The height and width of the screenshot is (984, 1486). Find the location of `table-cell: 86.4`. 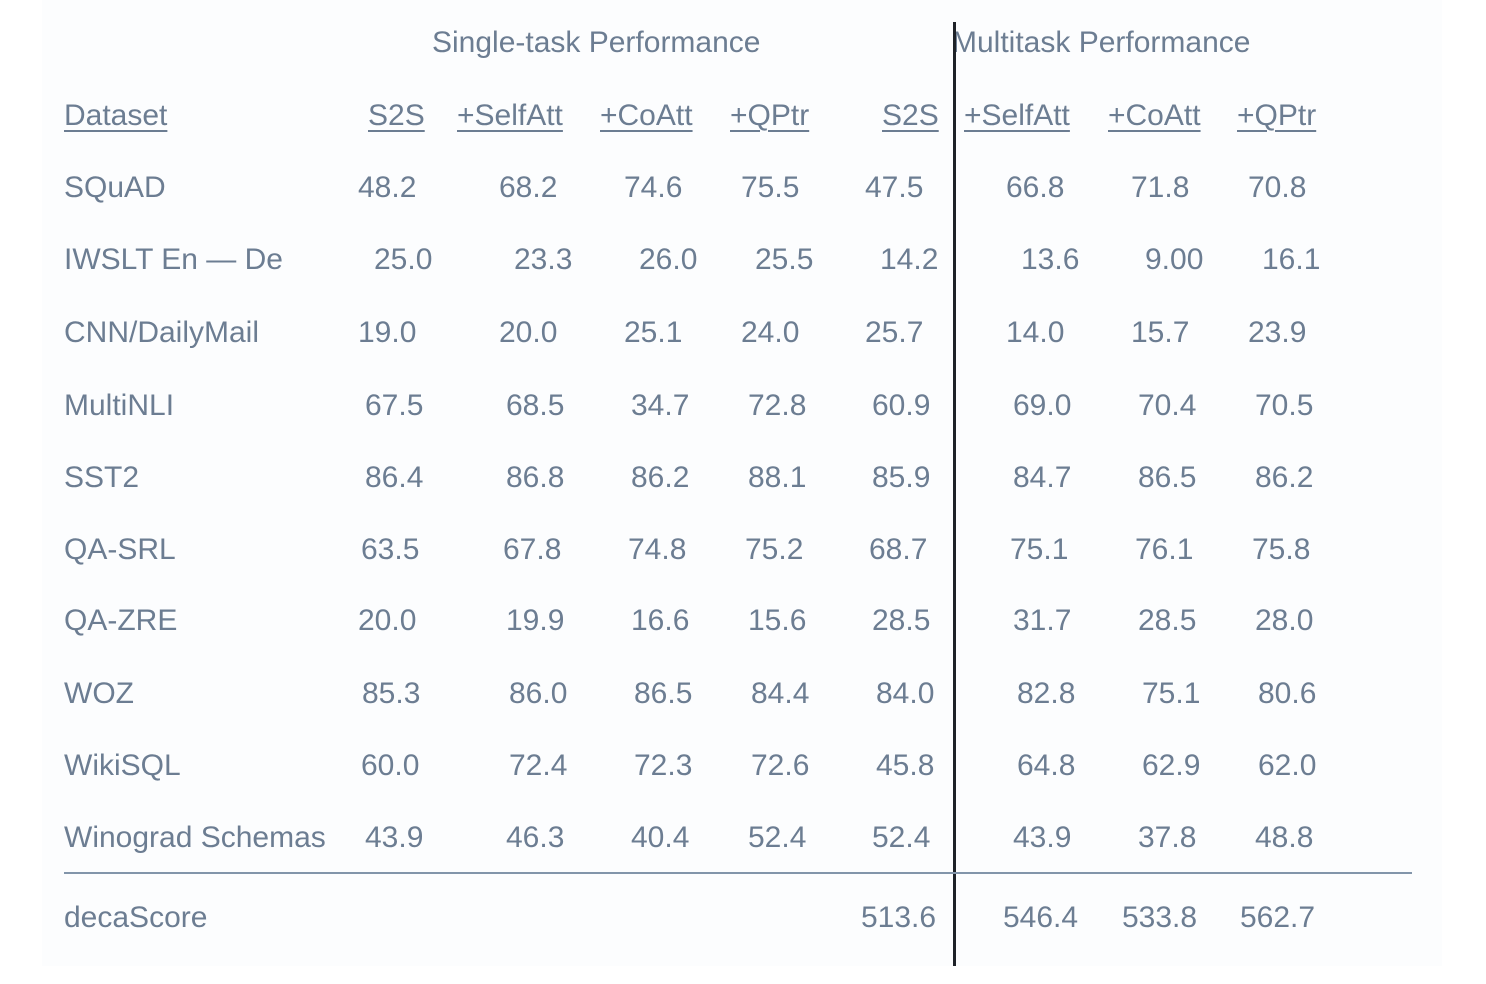

table-cell: 86.4 is located at coordinates (394, 477).